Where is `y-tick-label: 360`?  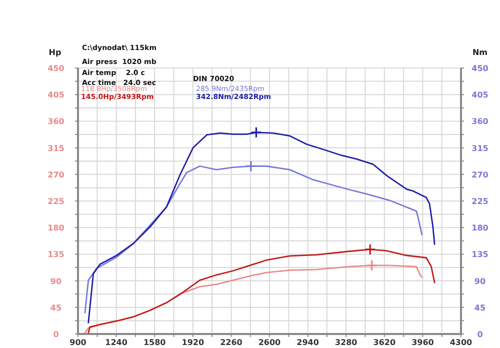 y-tick-label: 360 is located at coordinates (56, 121).